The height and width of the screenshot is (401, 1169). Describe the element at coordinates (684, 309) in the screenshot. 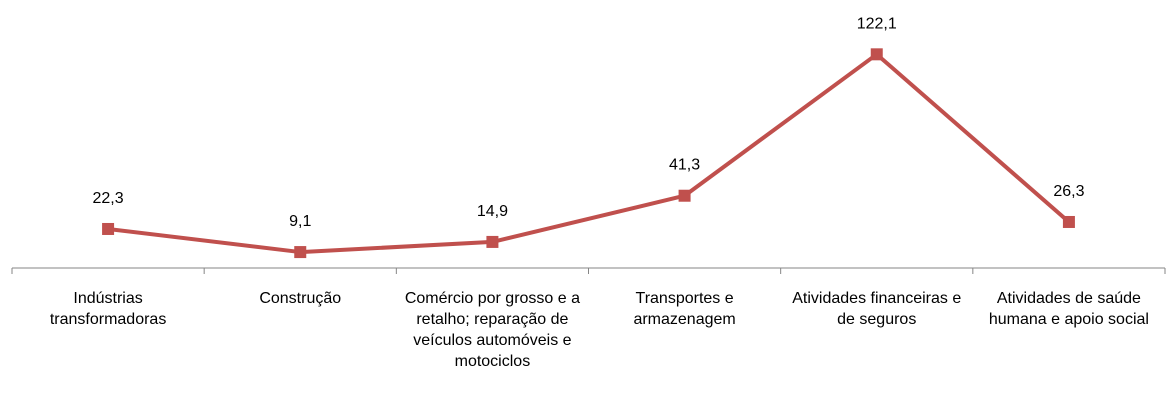

I see `x-tick-label: Transportes e armazenagem` at that location.